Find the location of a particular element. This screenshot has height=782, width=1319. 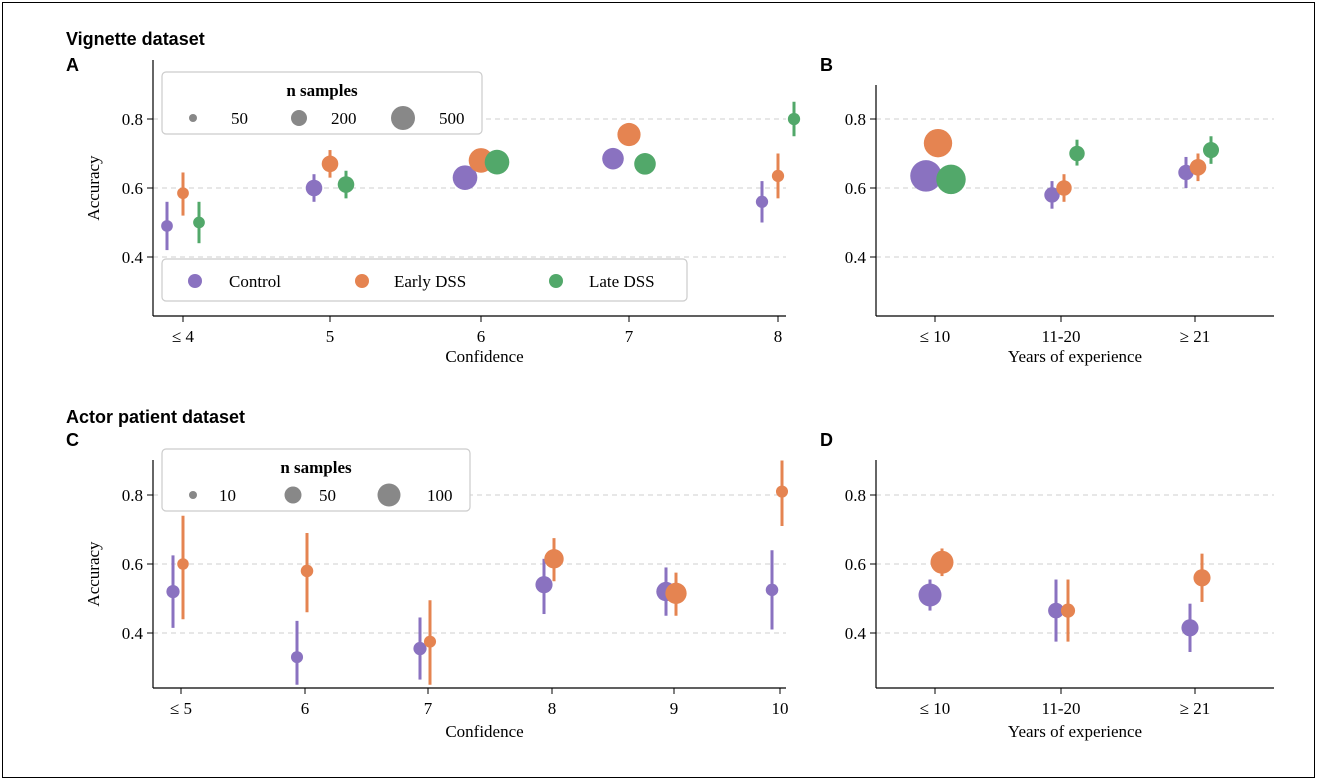

x-tick-label: 10 is located at coordinates (780, 708).